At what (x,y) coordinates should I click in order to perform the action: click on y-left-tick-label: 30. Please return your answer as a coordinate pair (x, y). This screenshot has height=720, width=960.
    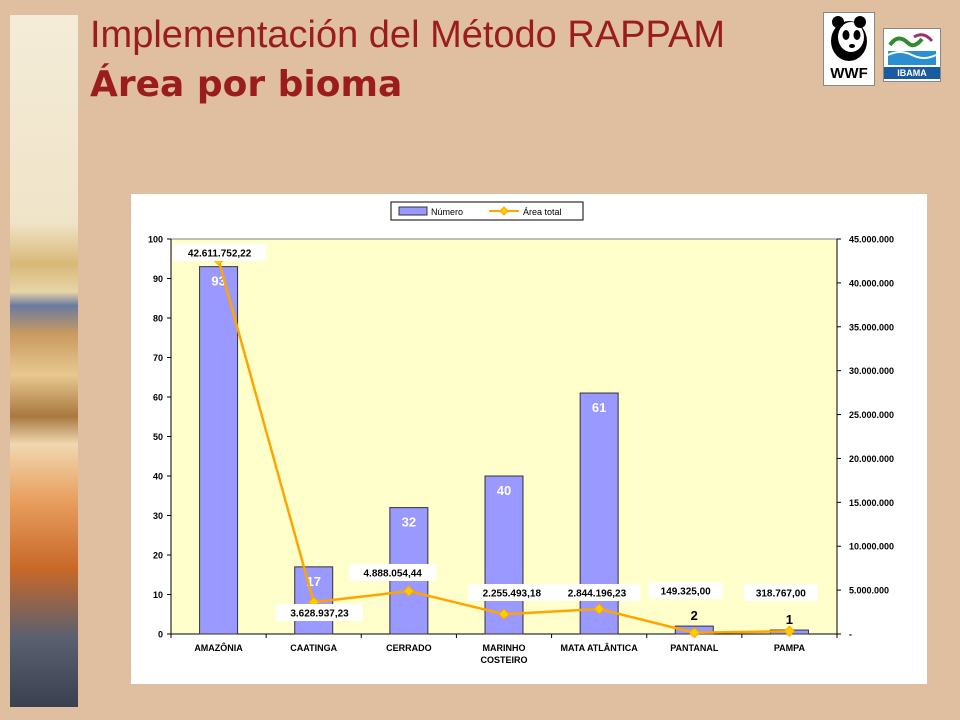
    Looking at the image, I should click on (158, 516).